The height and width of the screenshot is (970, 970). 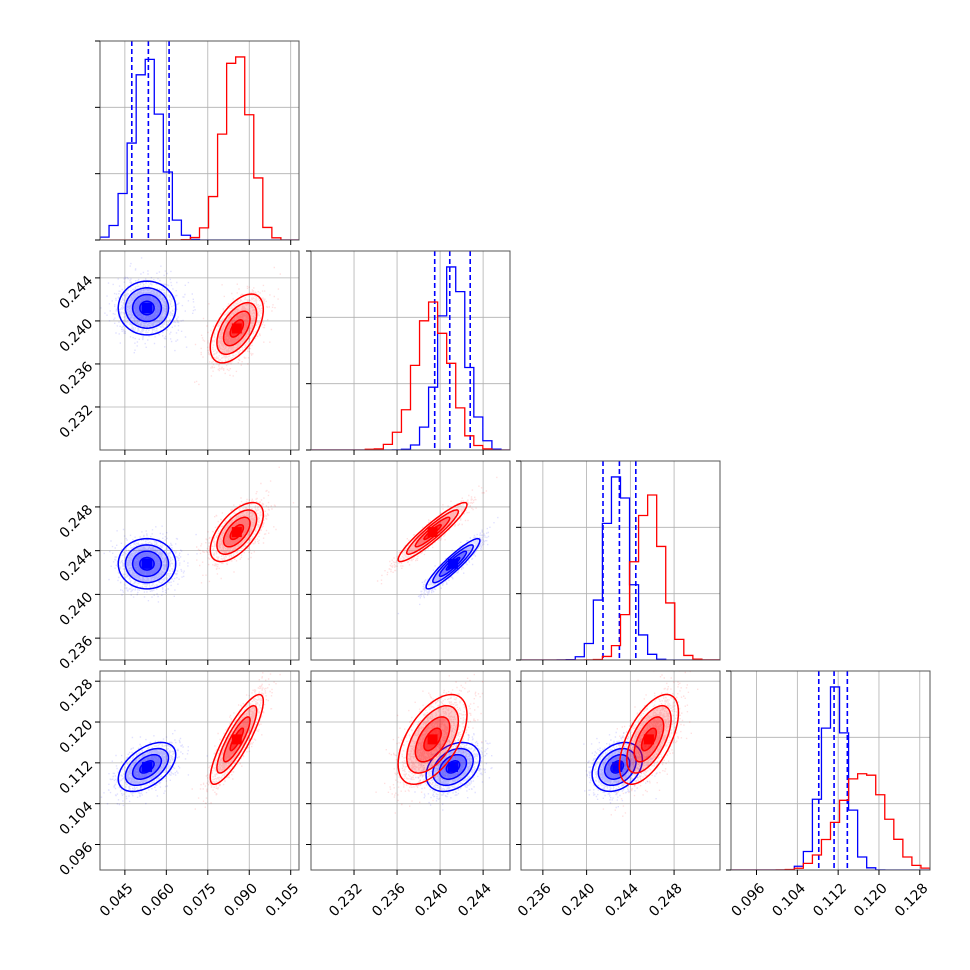 What do you see at coordinates (200, 900) in the screenshot?
I see `x-tick-label: 0.075` at bounding box center [200, 900].